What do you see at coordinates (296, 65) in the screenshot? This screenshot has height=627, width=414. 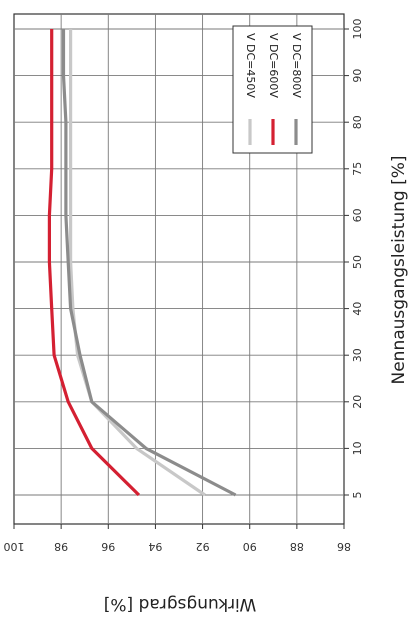 I see `legend-label: V DC=800V` at bounding box center [296, 65].